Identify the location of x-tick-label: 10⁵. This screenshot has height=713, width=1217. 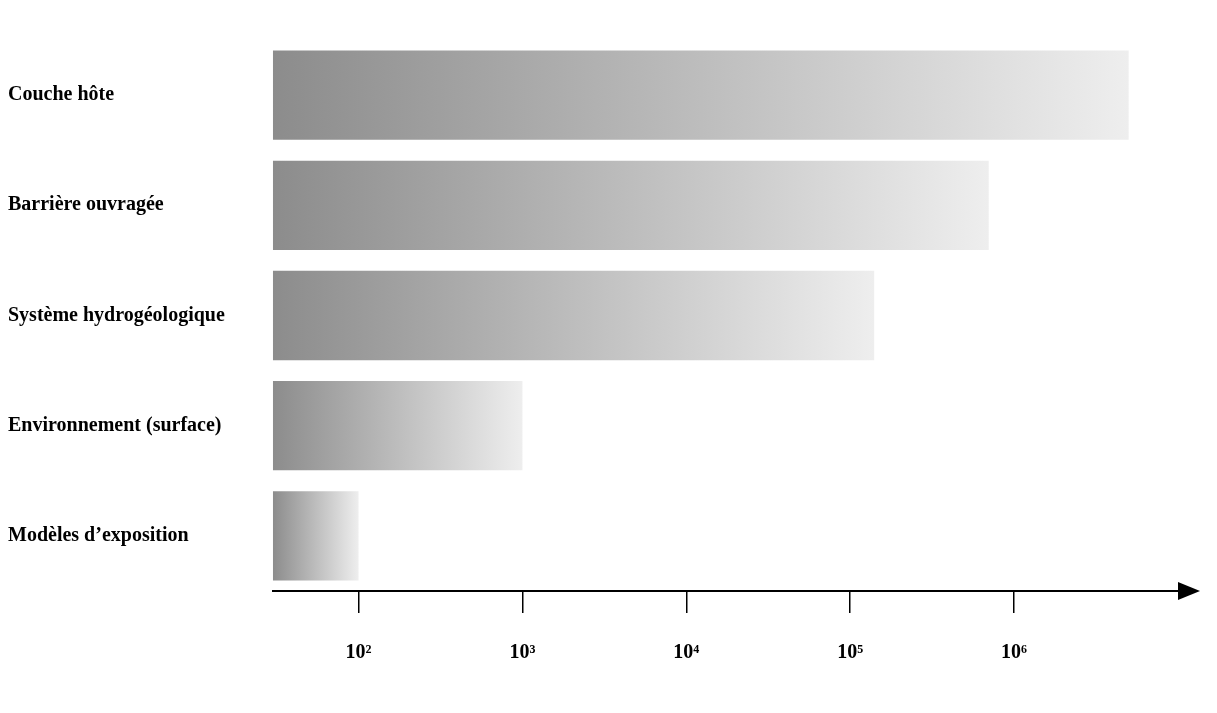
(850, 651).